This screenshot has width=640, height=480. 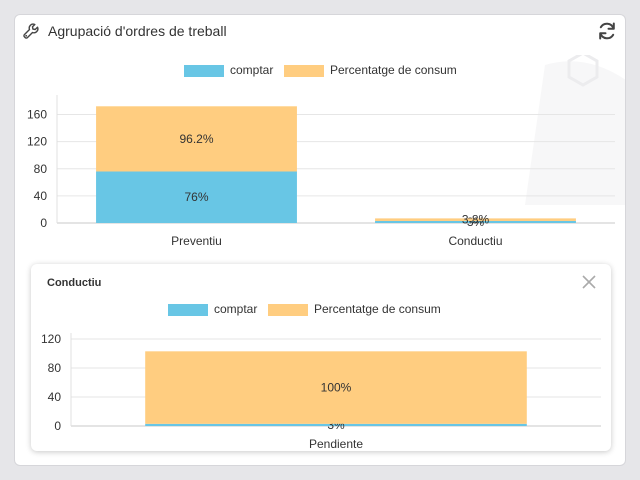 What do you see at coordinates (607, 31) in the screenshot?
I see `refresh-icon` at bounding box center [607, 31].